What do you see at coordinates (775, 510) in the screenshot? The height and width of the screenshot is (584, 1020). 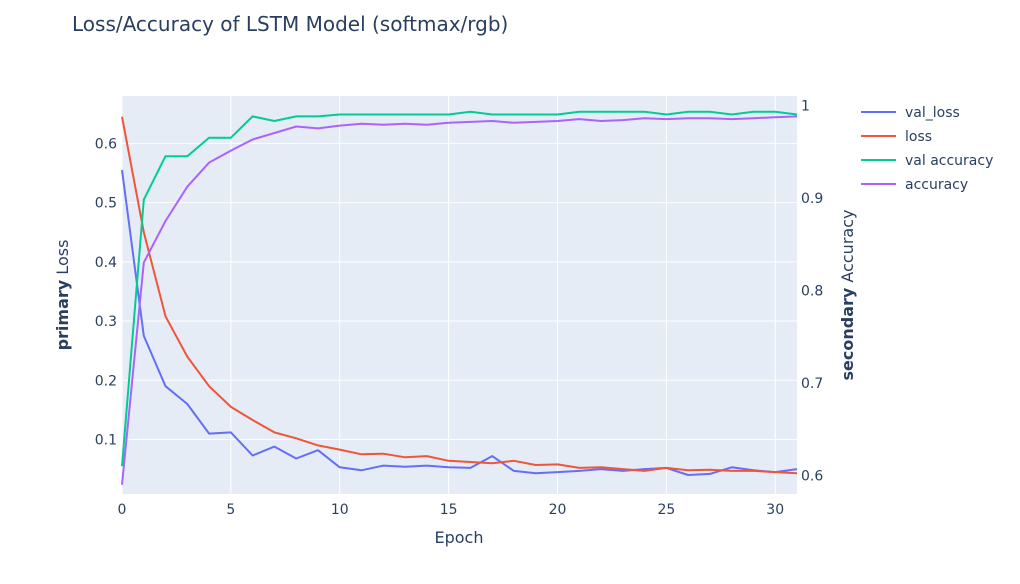 I see `x-tick-label: 30` at bounding box center [775, 510].